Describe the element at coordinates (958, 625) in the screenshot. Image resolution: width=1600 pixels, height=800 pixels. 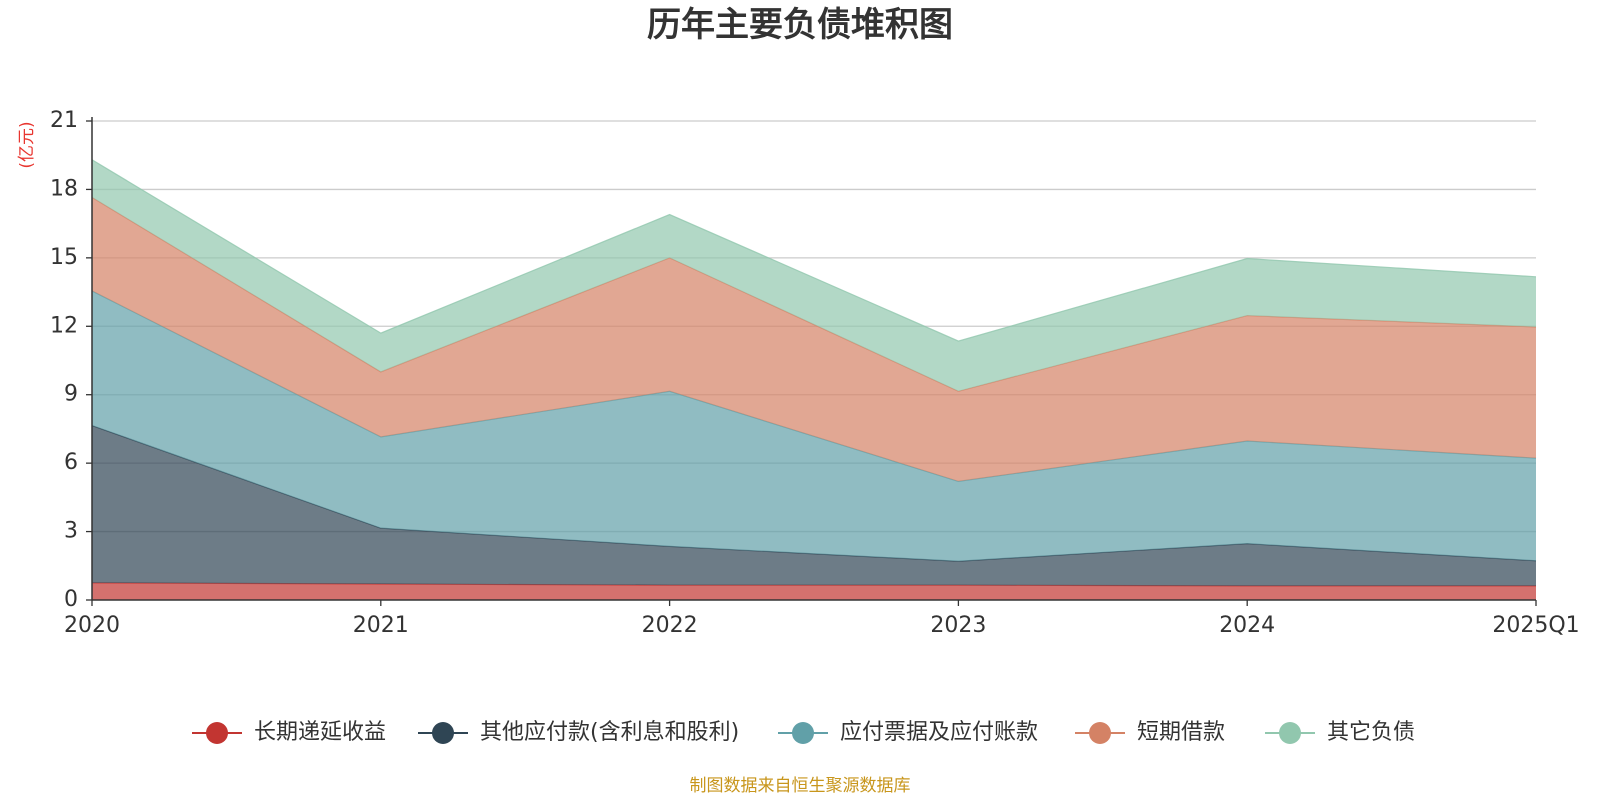
I see `x-tick-label: 2023` at that location.